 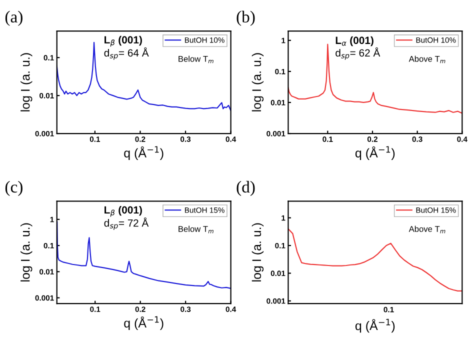 I want to click on annotation: d$_{sp}$= 72 Å, so click(x=126, y=223).